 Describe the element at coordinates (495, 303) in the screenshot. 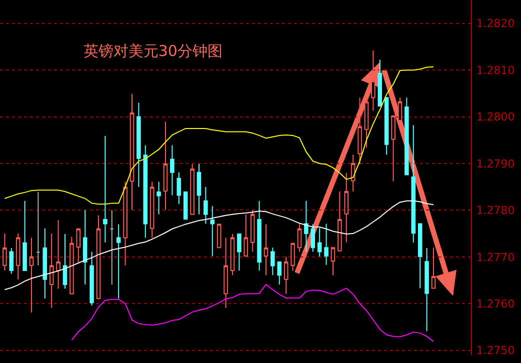

I see `y-tick-label: 1.2760` at that location.